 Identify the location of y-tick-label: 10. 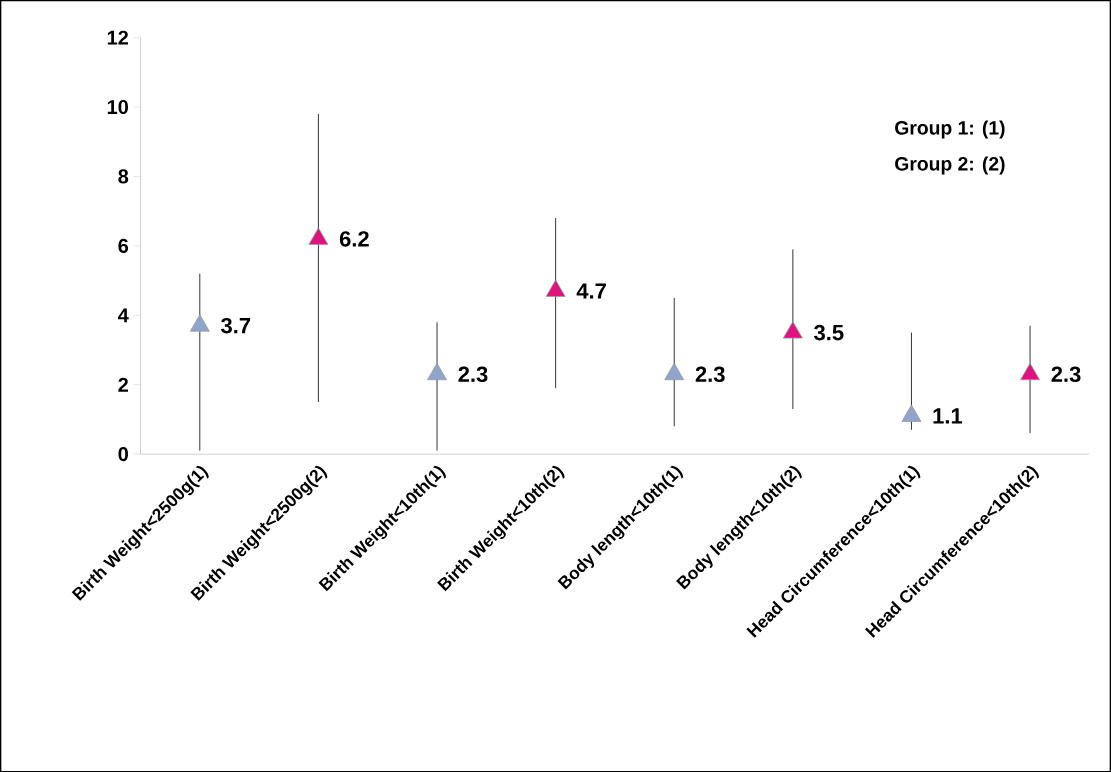
(117, 106).